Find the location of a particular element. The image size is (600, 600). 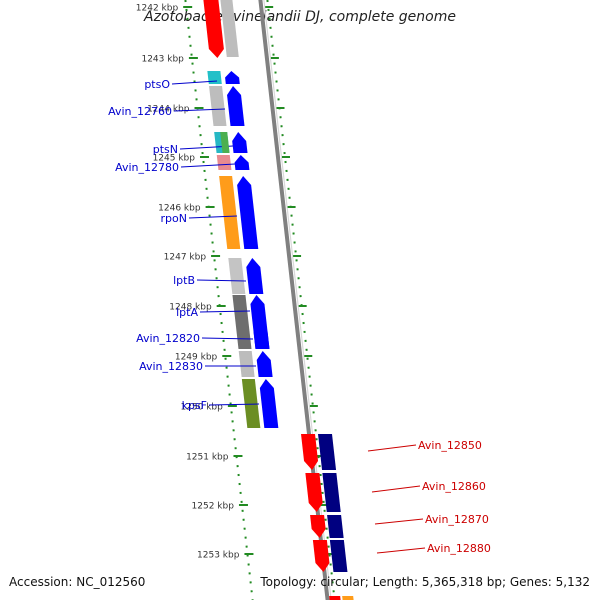

gene-partial-bottom-orange is located at coordinates (348, 598).